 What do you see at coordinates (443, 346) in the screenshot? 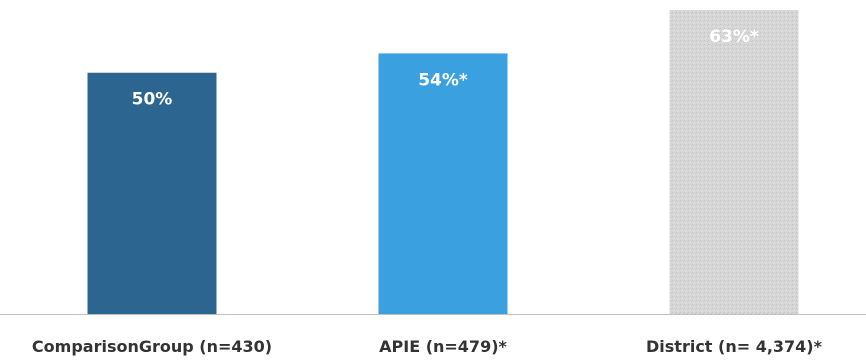
I see `category-label-2: APIE (n=479)*` at bounding box center [443, 346].